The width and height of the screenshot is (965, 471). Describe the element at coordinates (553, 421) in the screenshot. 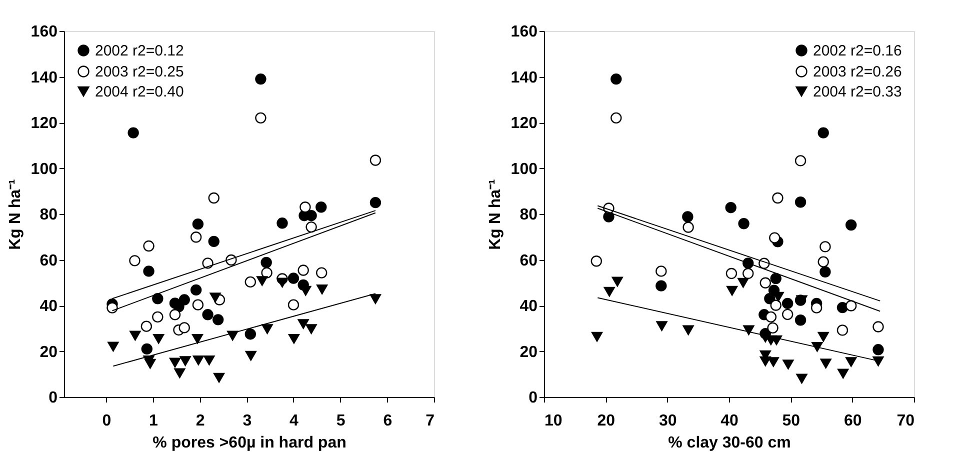

I see `x-tick-label: 10` at that location.